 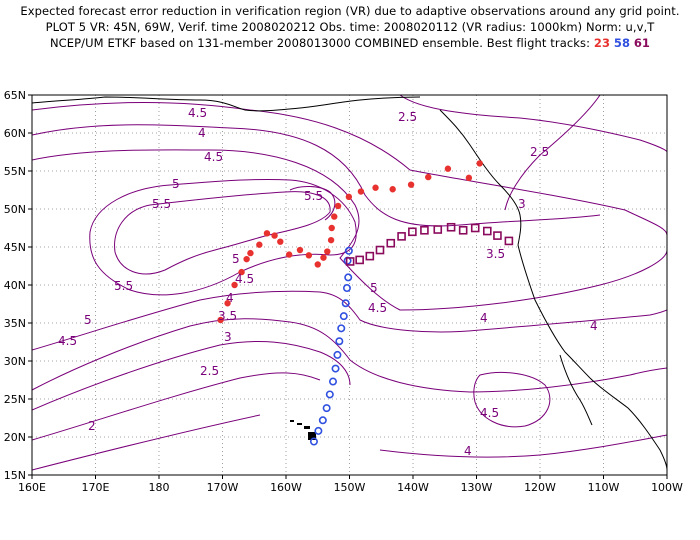 I want to click on contour-4-south, so click(x=523, y=446).